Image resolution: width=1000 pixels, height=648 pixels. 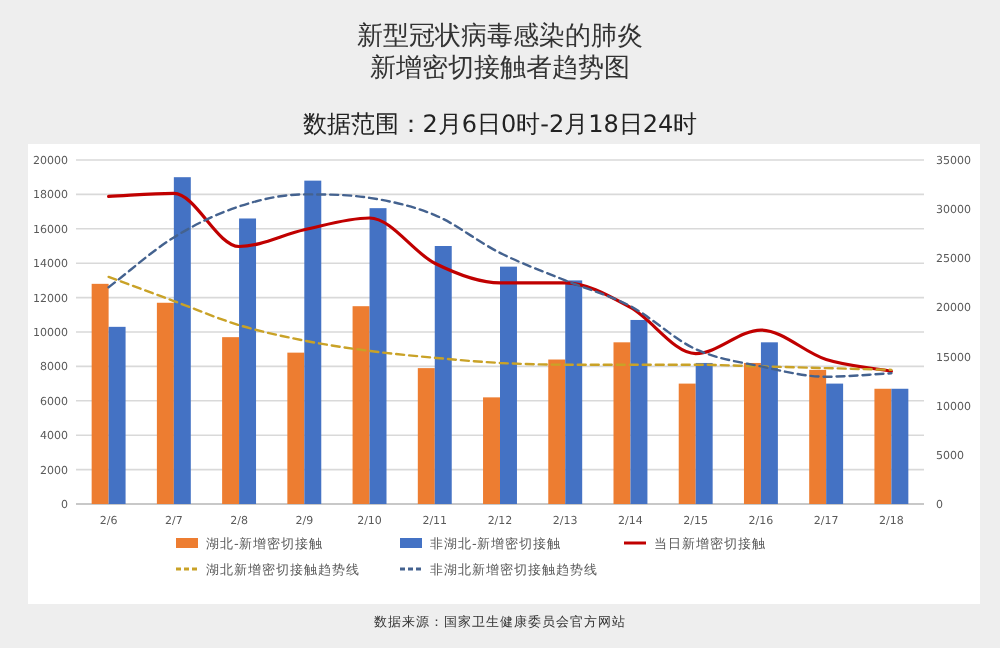 What do you see at coordinates (500, 124) in the screenshot?
I see `text: 数据范围：2月6日0时-2月18日24时` at bounding box center [500, 124].